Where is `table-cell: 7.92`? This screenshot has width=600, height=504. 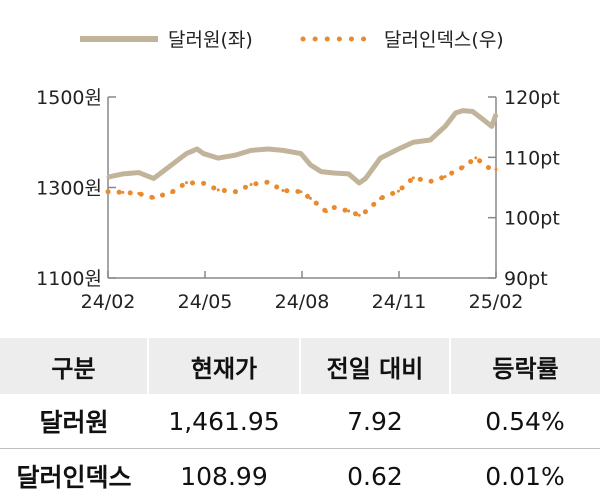
table-cell: 7.92 is located at coordinates (375, 421).